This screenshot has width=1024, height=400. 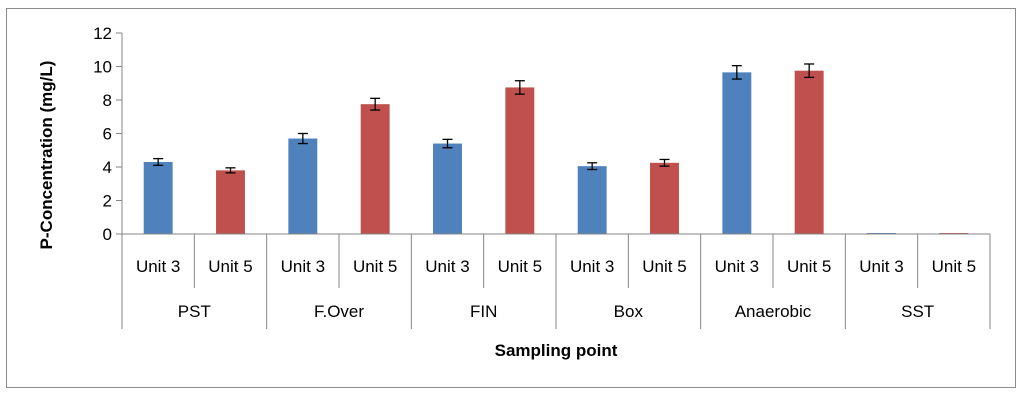 I want to click on y-tick-label: 10, so click(x=102, y=67).